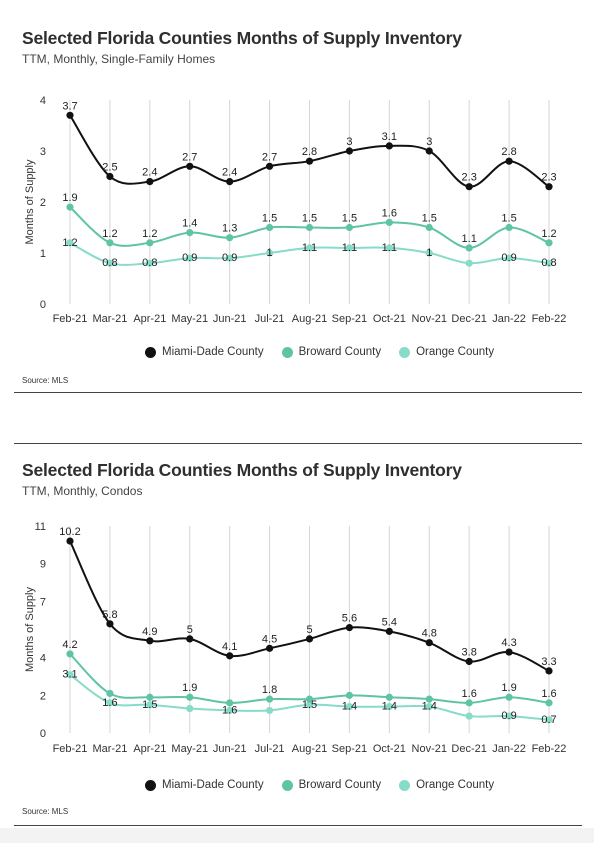  What do you see at coordinates (43, 152) in the screenshot?
I see `y-tick-label: 3` at bounding box center [43, 152].